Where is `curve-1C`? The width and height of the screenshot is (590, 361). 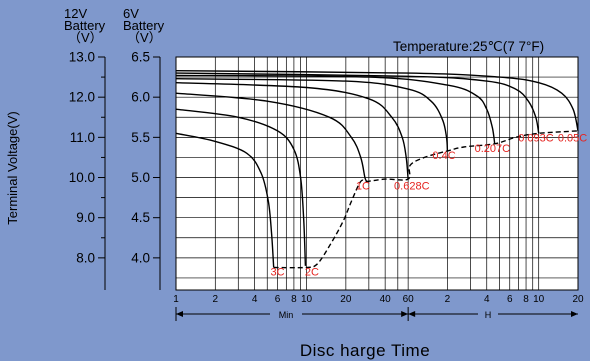
curve-1C is located at coordinates (271, 137).